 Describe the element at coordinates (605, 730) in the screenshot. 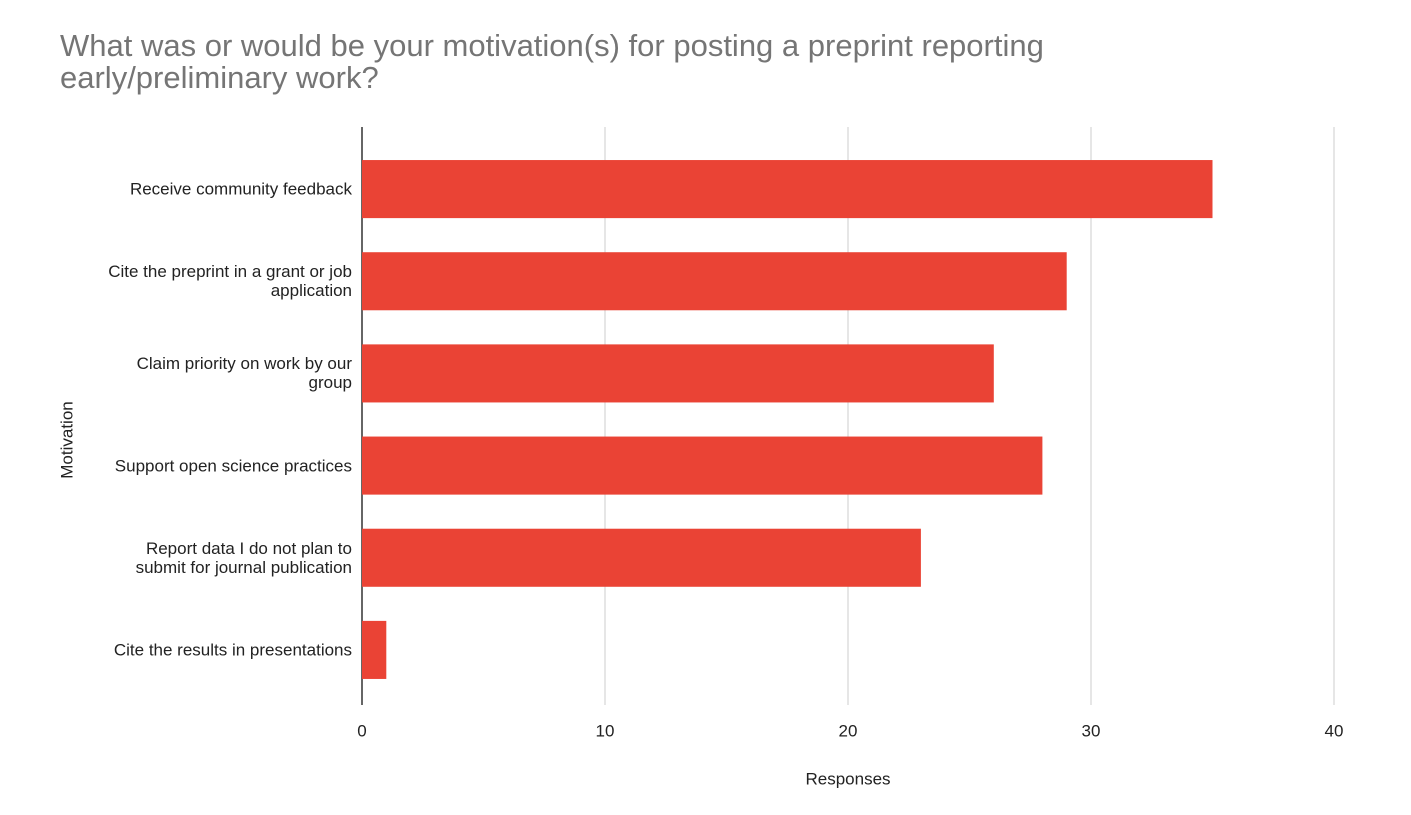

I see `x-tick-label: 10` at that location.